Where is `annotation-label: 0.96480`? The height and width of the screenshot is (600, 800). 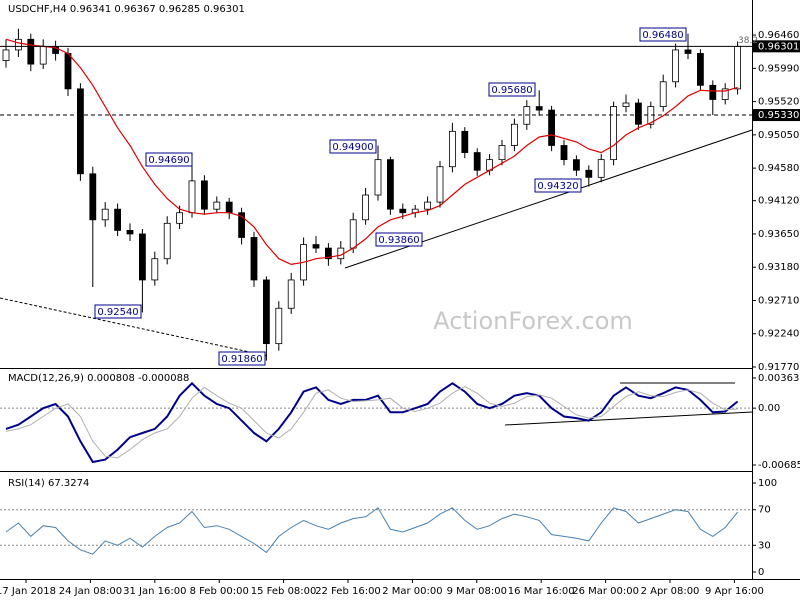 annotation-label: 0.96480 is located at coordinates (662, 35).